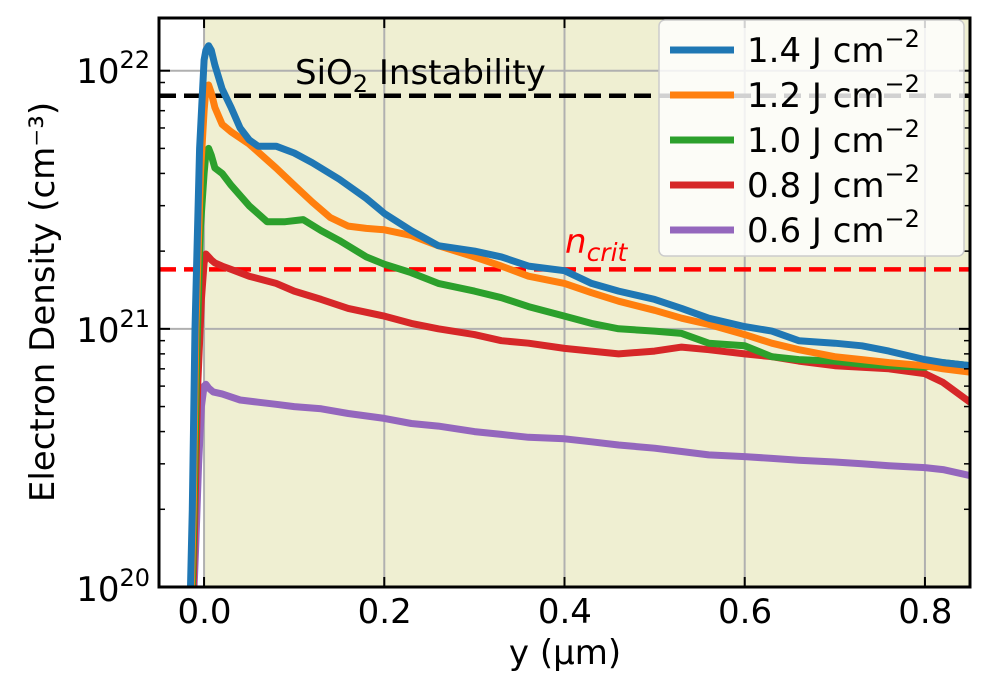 This screenshot has height=675, width=990. Describe the element at coordinates (925, 612) in the screenshot. I see `x-tick-label: 0.8` at that location.